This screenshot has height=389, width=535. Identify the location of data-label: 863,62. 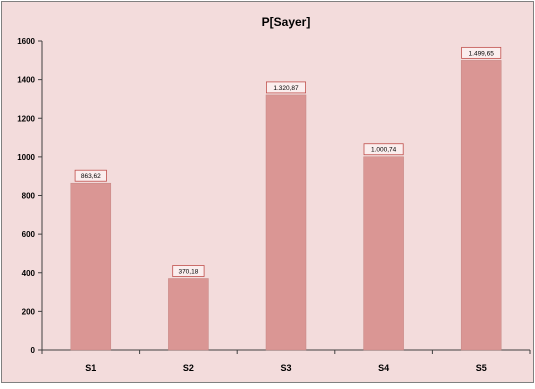
(91, 176).